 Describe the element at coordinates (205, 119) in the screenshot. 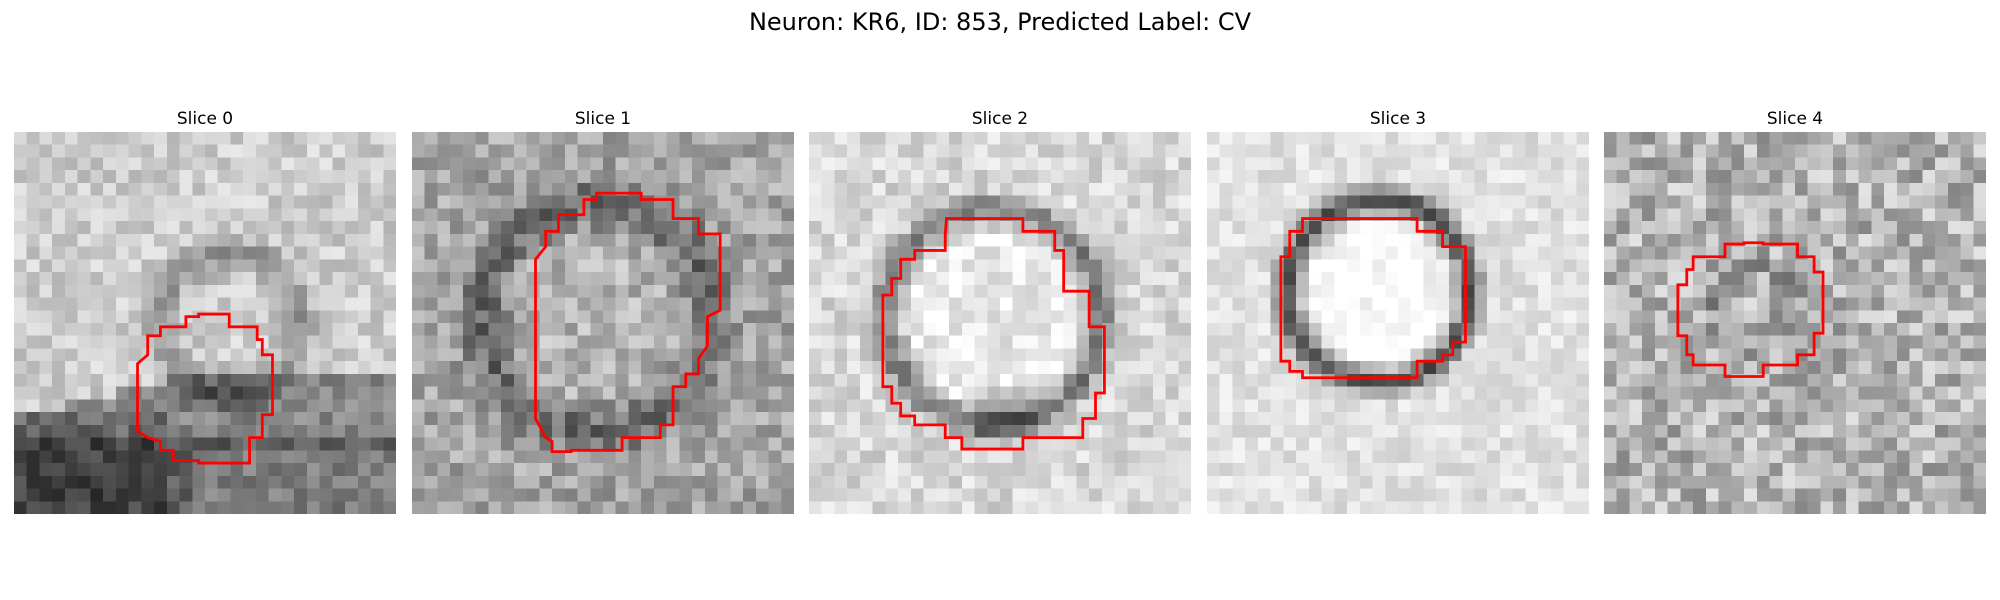

I see `slice-title: Slice 0` at that location.